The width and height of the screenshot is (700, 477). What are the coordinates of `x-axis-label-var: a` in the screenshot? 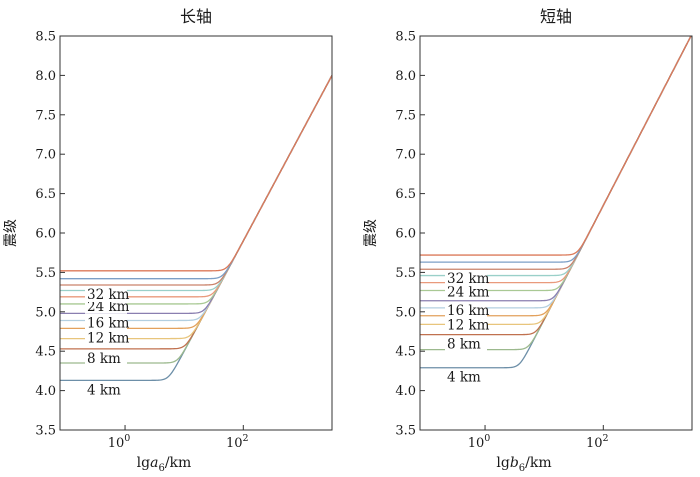 It's located at (154, 463).